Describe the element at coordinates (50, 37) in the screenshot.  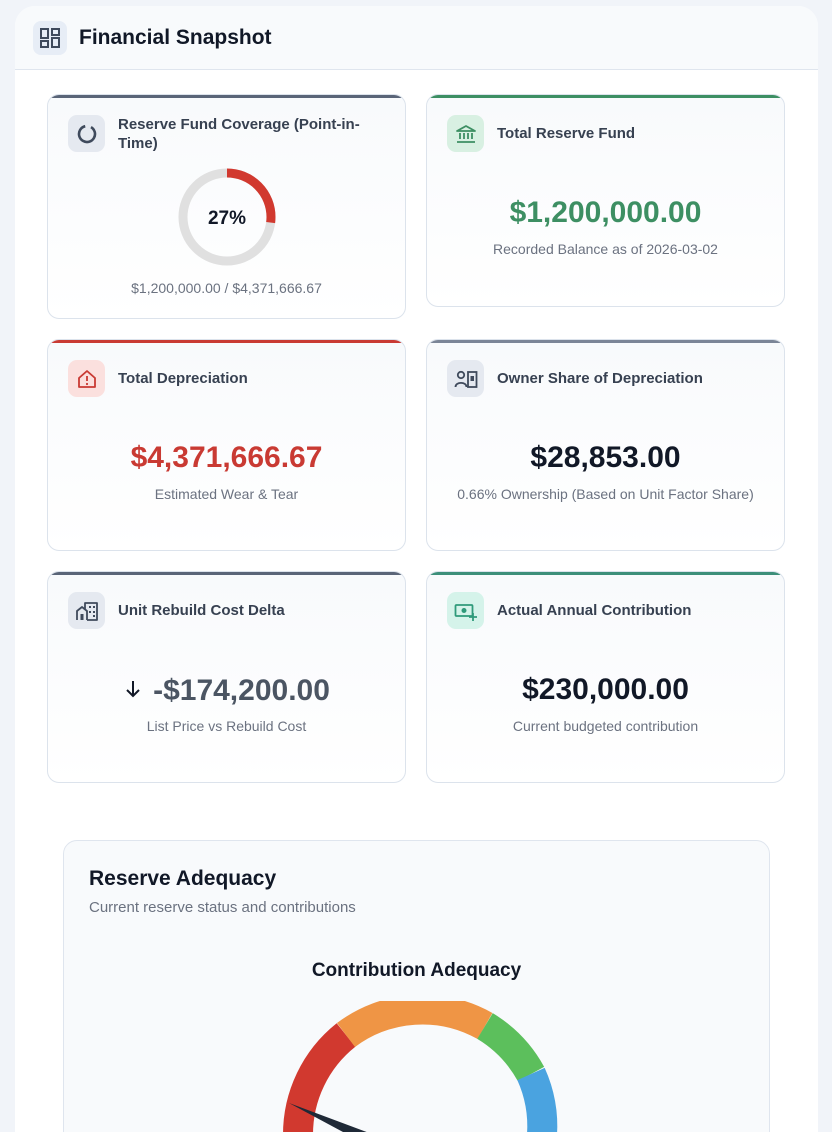
I see `dashboard-icon` at that location.